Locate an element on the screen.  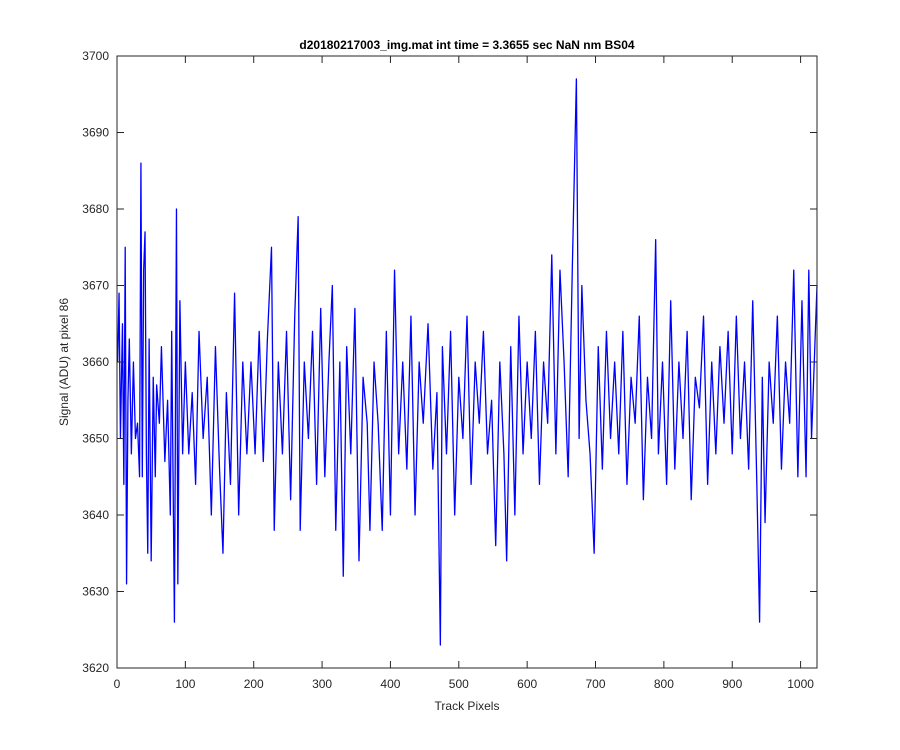
x-tick-label: 0 is located at coordinates (117, 684).